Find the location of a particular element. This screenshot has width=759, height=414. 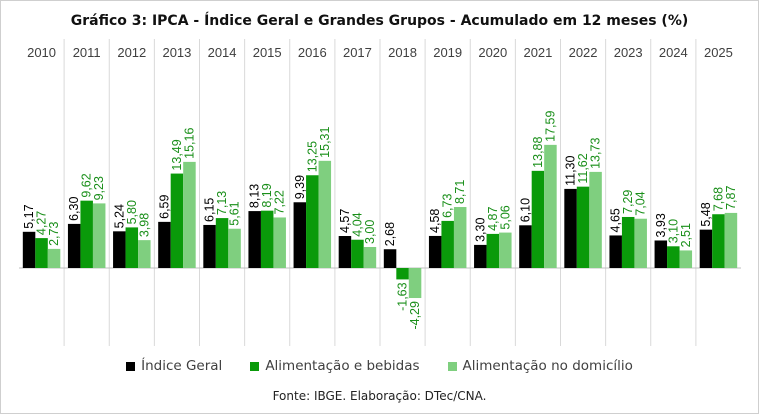

x-tick-label: 2023 is located at coordinates (628, 52).